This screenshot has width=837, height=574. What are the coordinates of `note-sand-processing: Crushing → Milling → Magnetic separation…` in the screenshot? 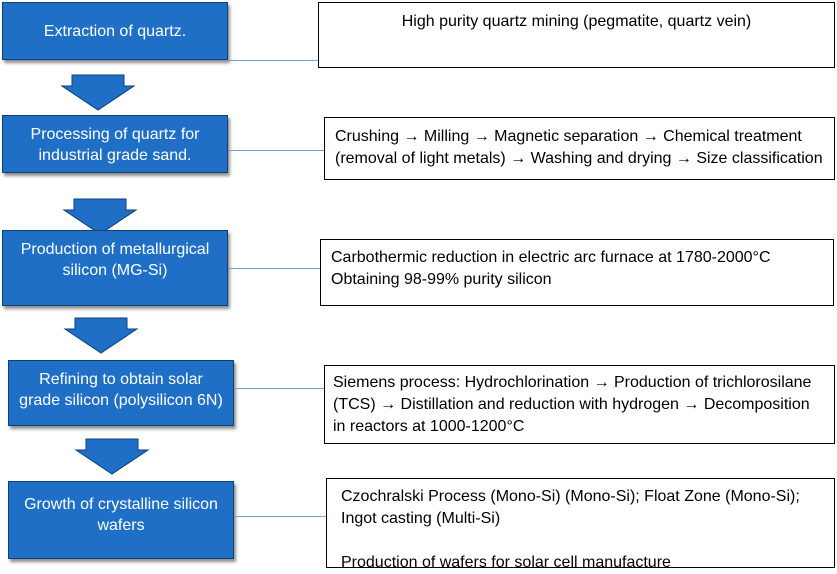 It's located at (579, 148).